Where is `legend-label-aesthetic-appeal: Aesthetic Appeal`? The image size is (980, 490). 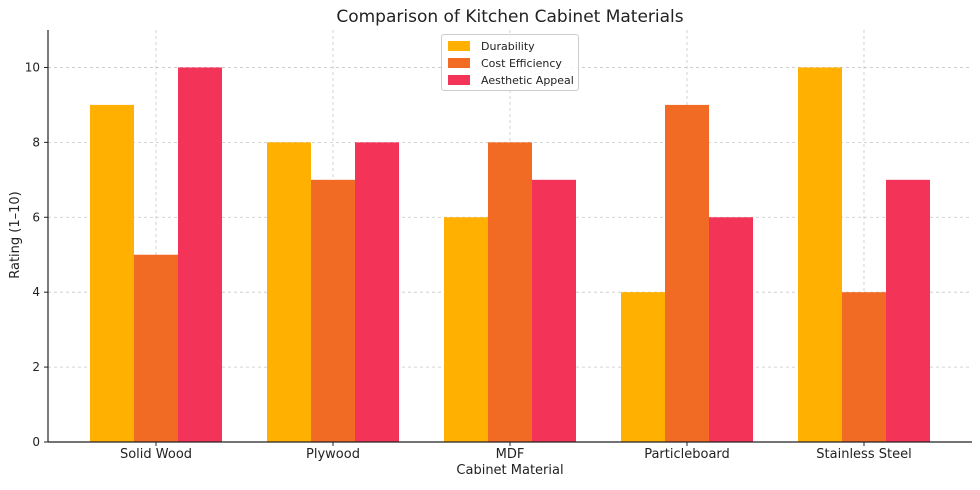
legend-label-aesthetic-appeal: Aesthetic Appeal is located at coordinates (527, 80).